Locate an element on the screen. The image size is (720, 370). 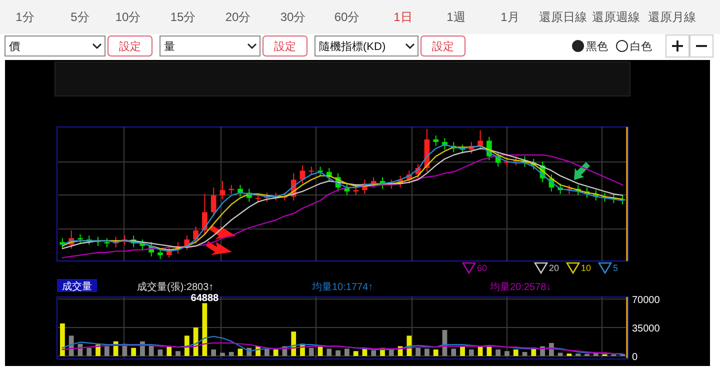
chart-title: 成交量 is located at coordinates (77, 286).